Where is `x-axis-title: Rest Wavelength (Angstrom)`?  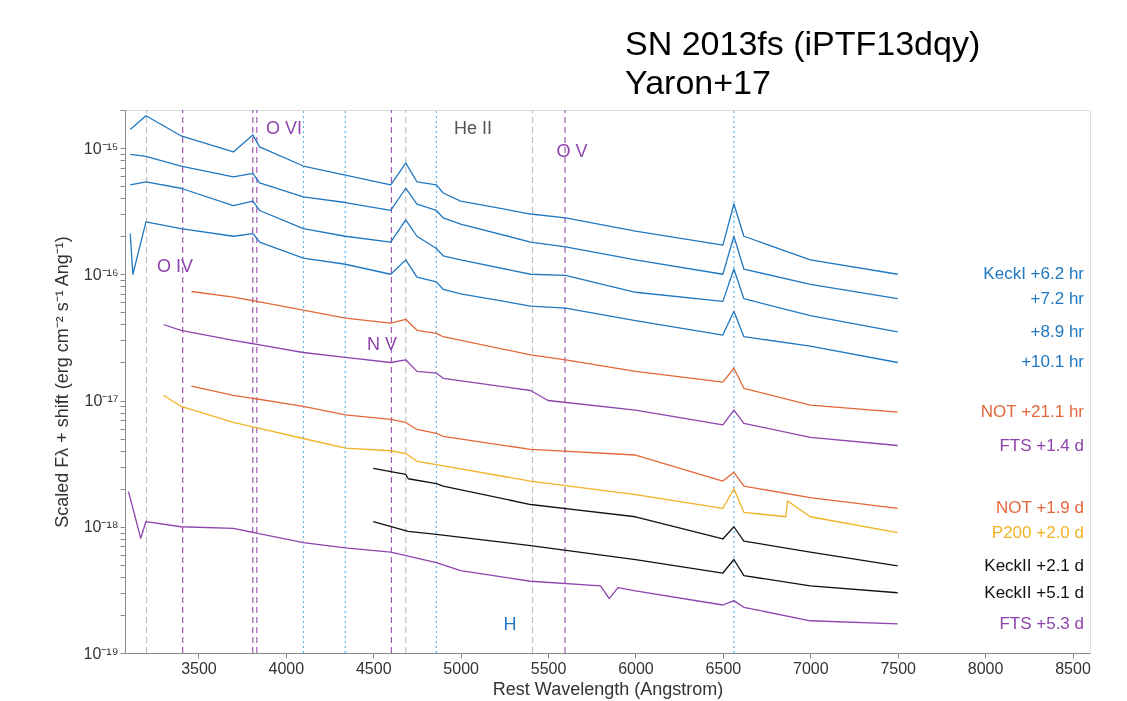
x-axis-title: Rest Wavelength (Angstrom) is located at coordinates (608, 688).